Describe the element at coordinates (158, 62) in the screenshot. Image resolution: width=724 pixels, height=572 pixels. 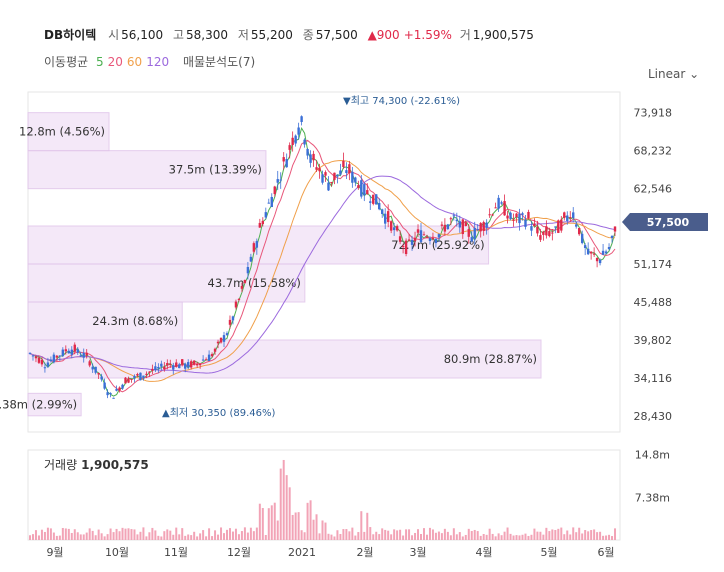
I see `ma-120: 120` at that location.